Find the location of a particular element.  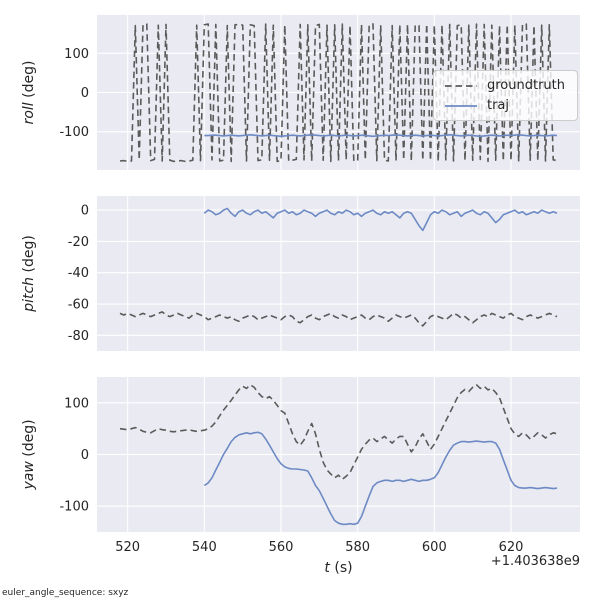

y-axis-label: yaw (deg) is located at coordinates (29, 454).